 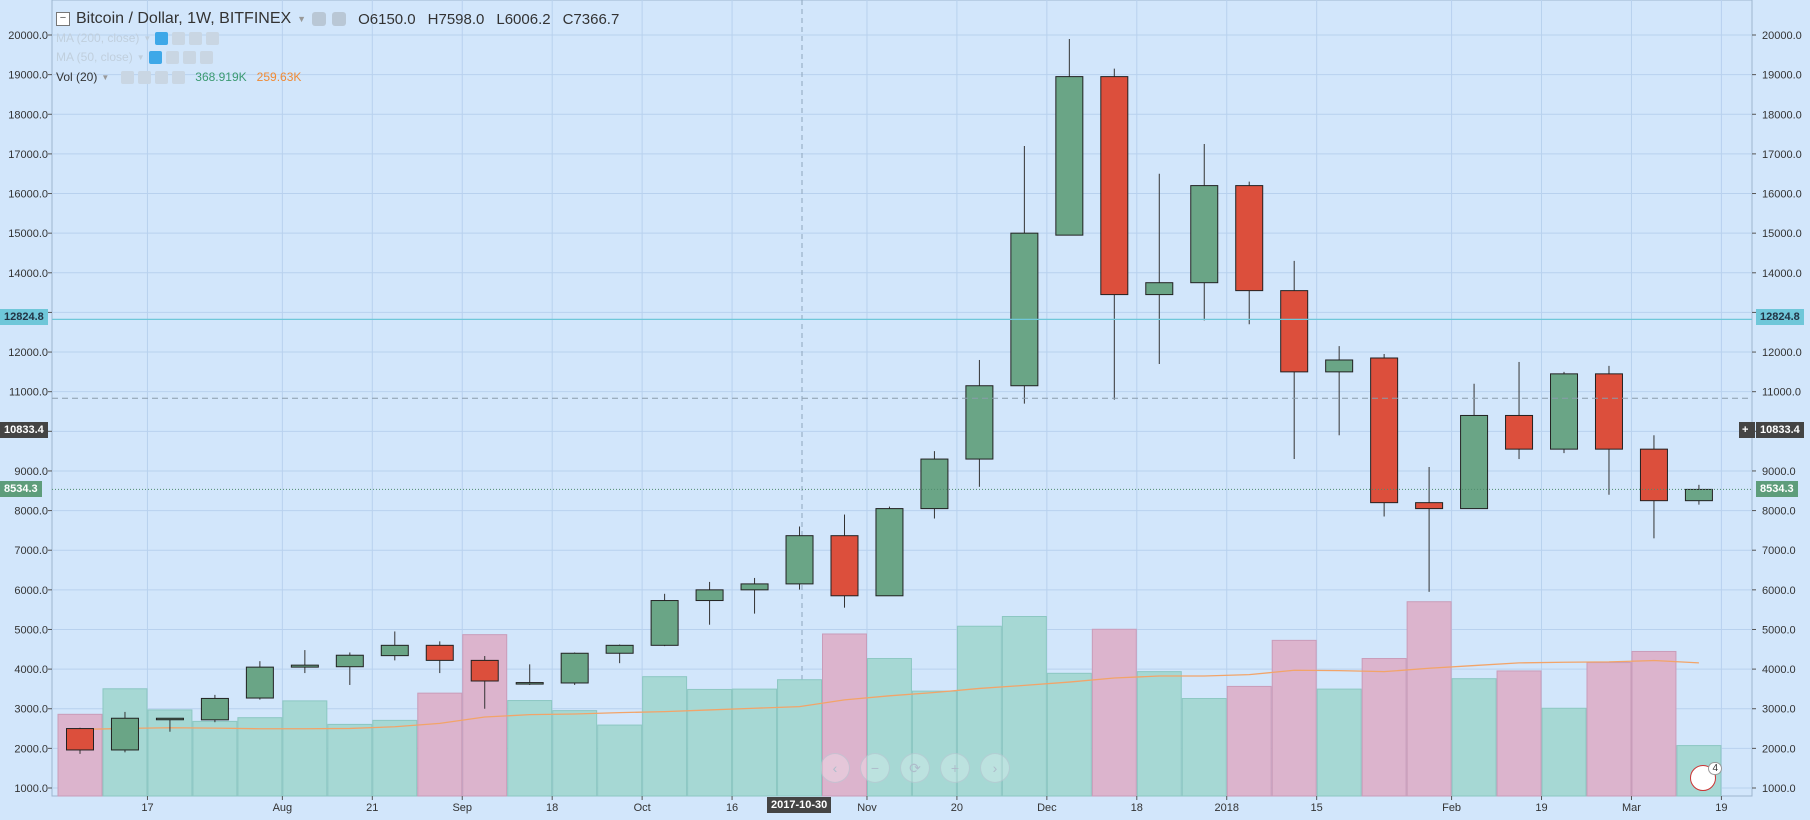 I want to click on y-tick-label-right: 12000.0, so click(x=1782, y=353).